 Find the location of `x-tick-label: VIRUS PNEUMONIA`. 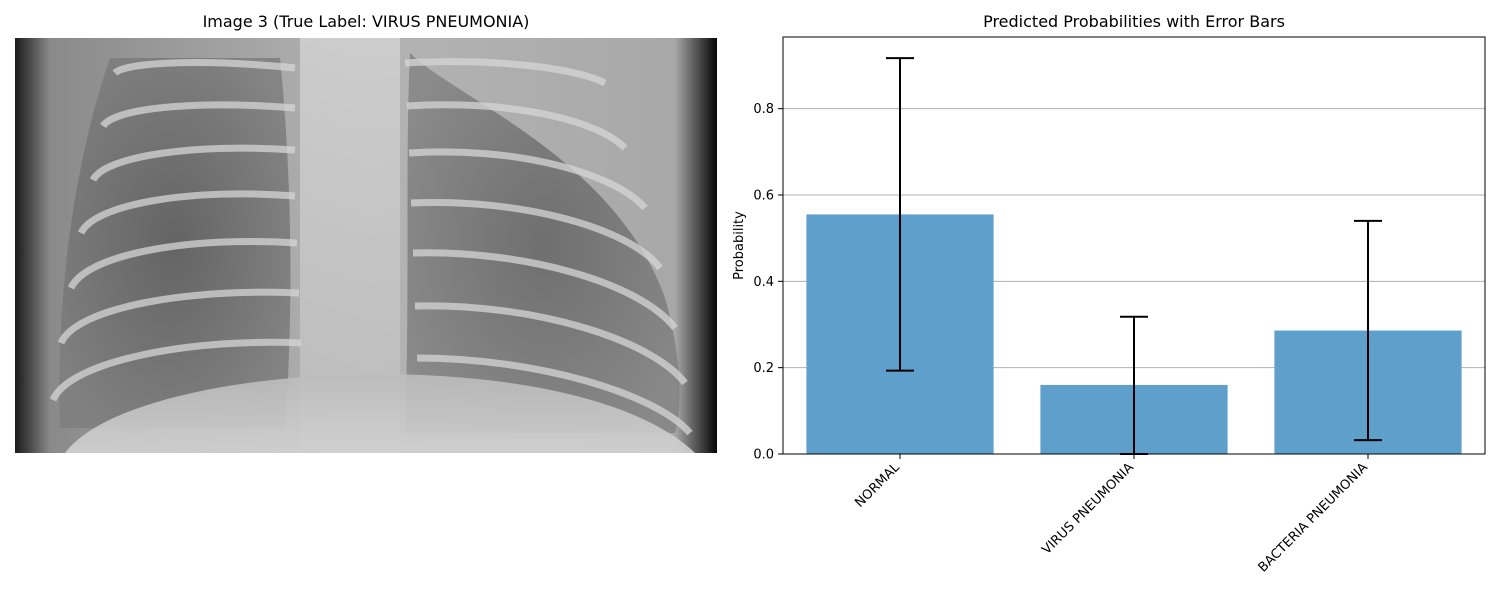

x-tick-label: VIRUS PNEUMONIA is located at coordinates (1088, 509).